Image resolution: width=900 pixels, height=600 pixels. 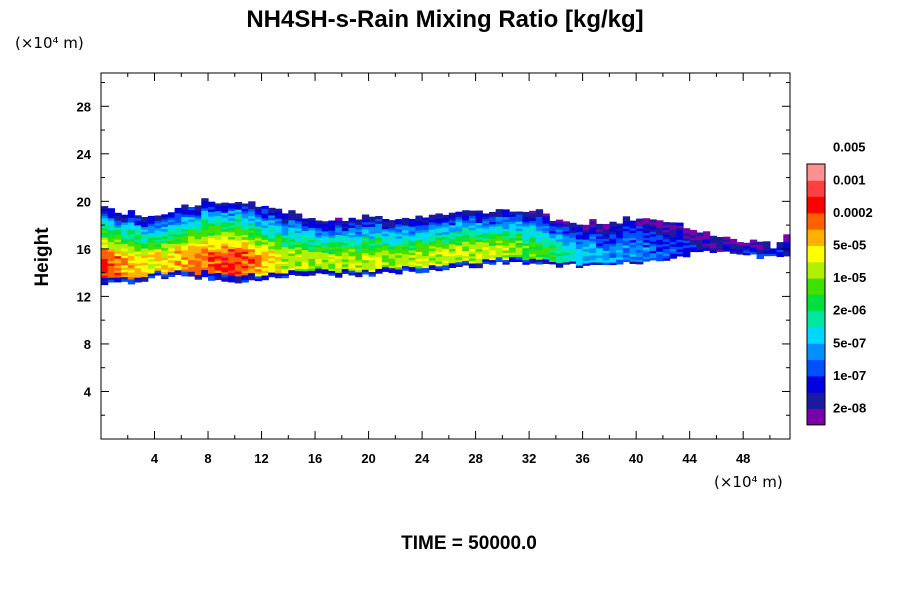 What do you see at coordinates (748, 482) in the screenshot?
I see `x-axis-unit: (×10⁴ m)` at bounding box center [748, 482].